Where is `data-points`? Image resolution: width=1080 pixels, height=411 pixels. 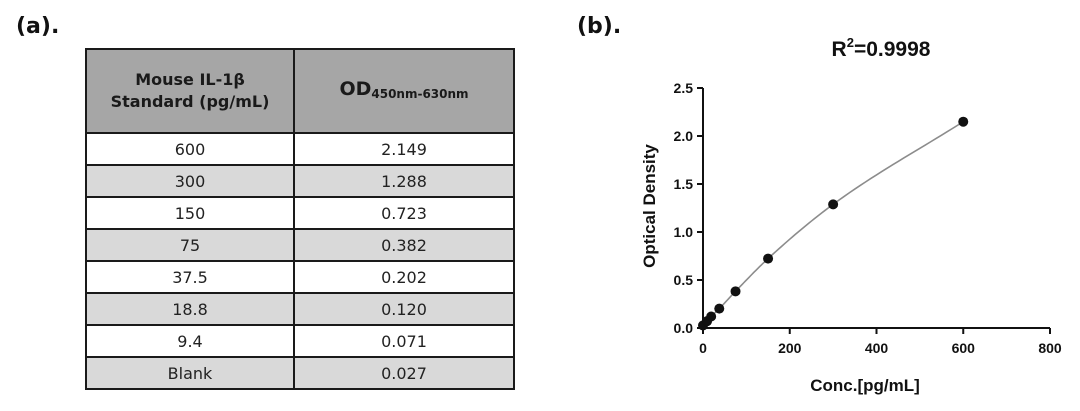 data-points is located at coordinates (833, 223).